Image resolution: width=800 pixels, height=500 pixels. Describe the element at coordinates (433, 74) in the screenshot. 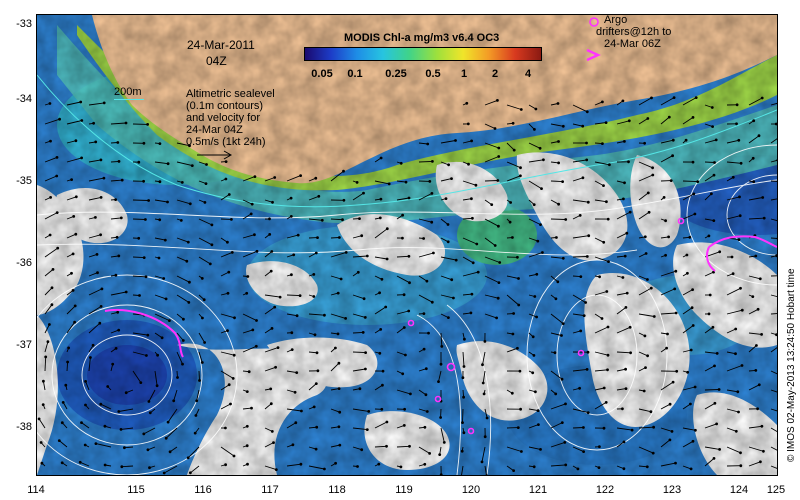

I see `colorbar-tick: 0.5` at that location.